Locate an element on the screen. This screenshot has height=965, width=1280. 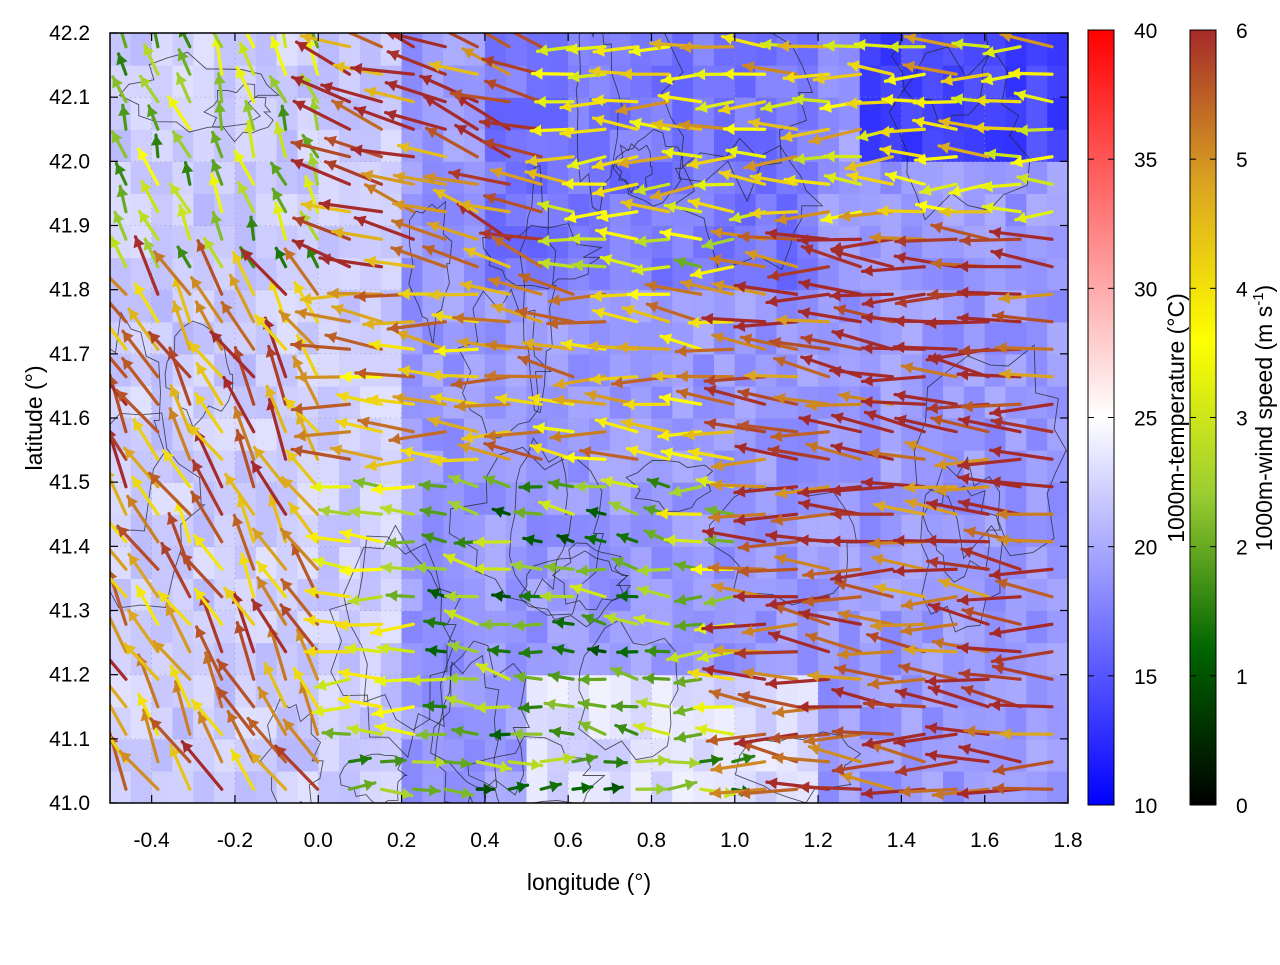
y-tick-label: 41.2 is located at coordinates (69, 675).